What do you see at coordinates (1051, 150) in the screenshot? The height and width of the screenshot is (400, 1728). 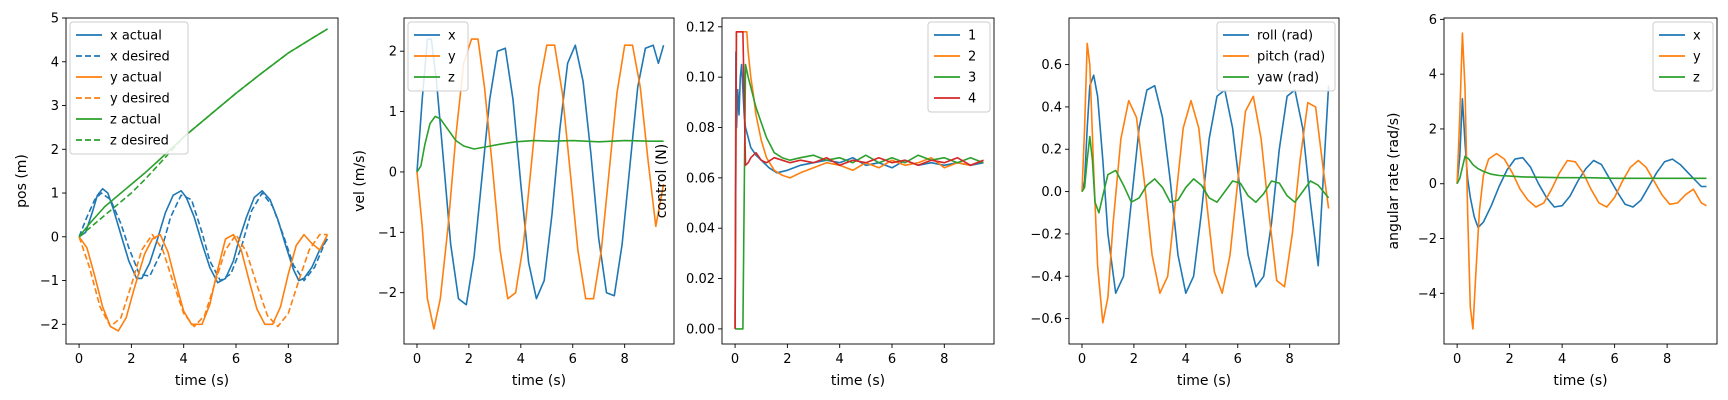 I see `y-tick-label: 0.2` at bounding box center [1051, 150].